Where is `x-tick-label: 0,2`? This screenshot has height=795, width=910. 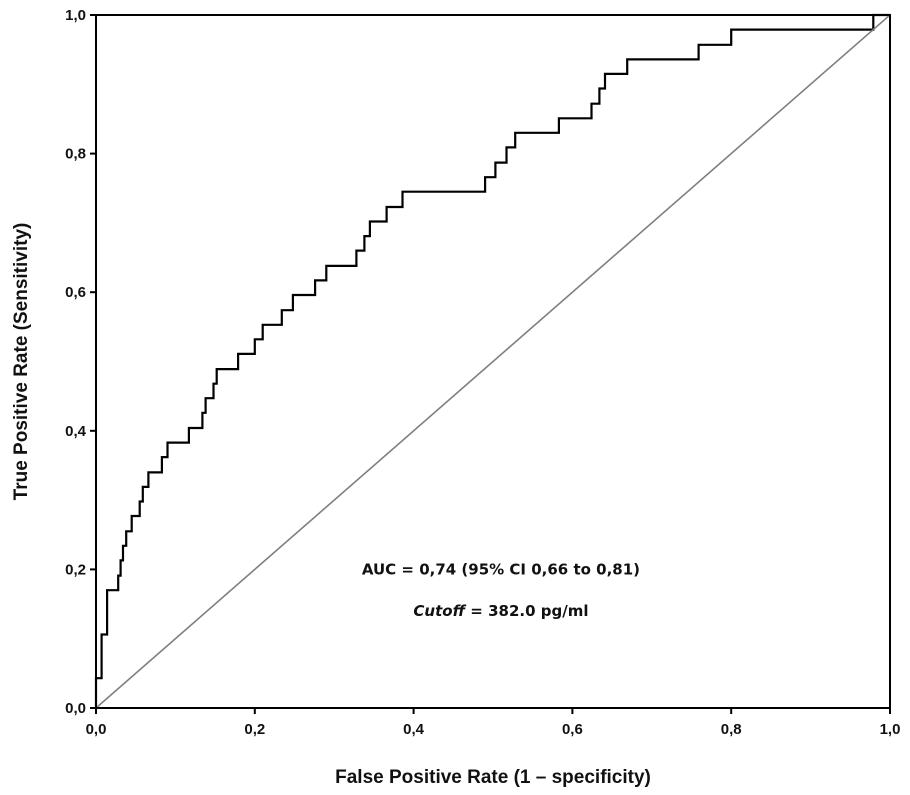
x-tick-label: 0,2 is located at coordinates (254, 729).